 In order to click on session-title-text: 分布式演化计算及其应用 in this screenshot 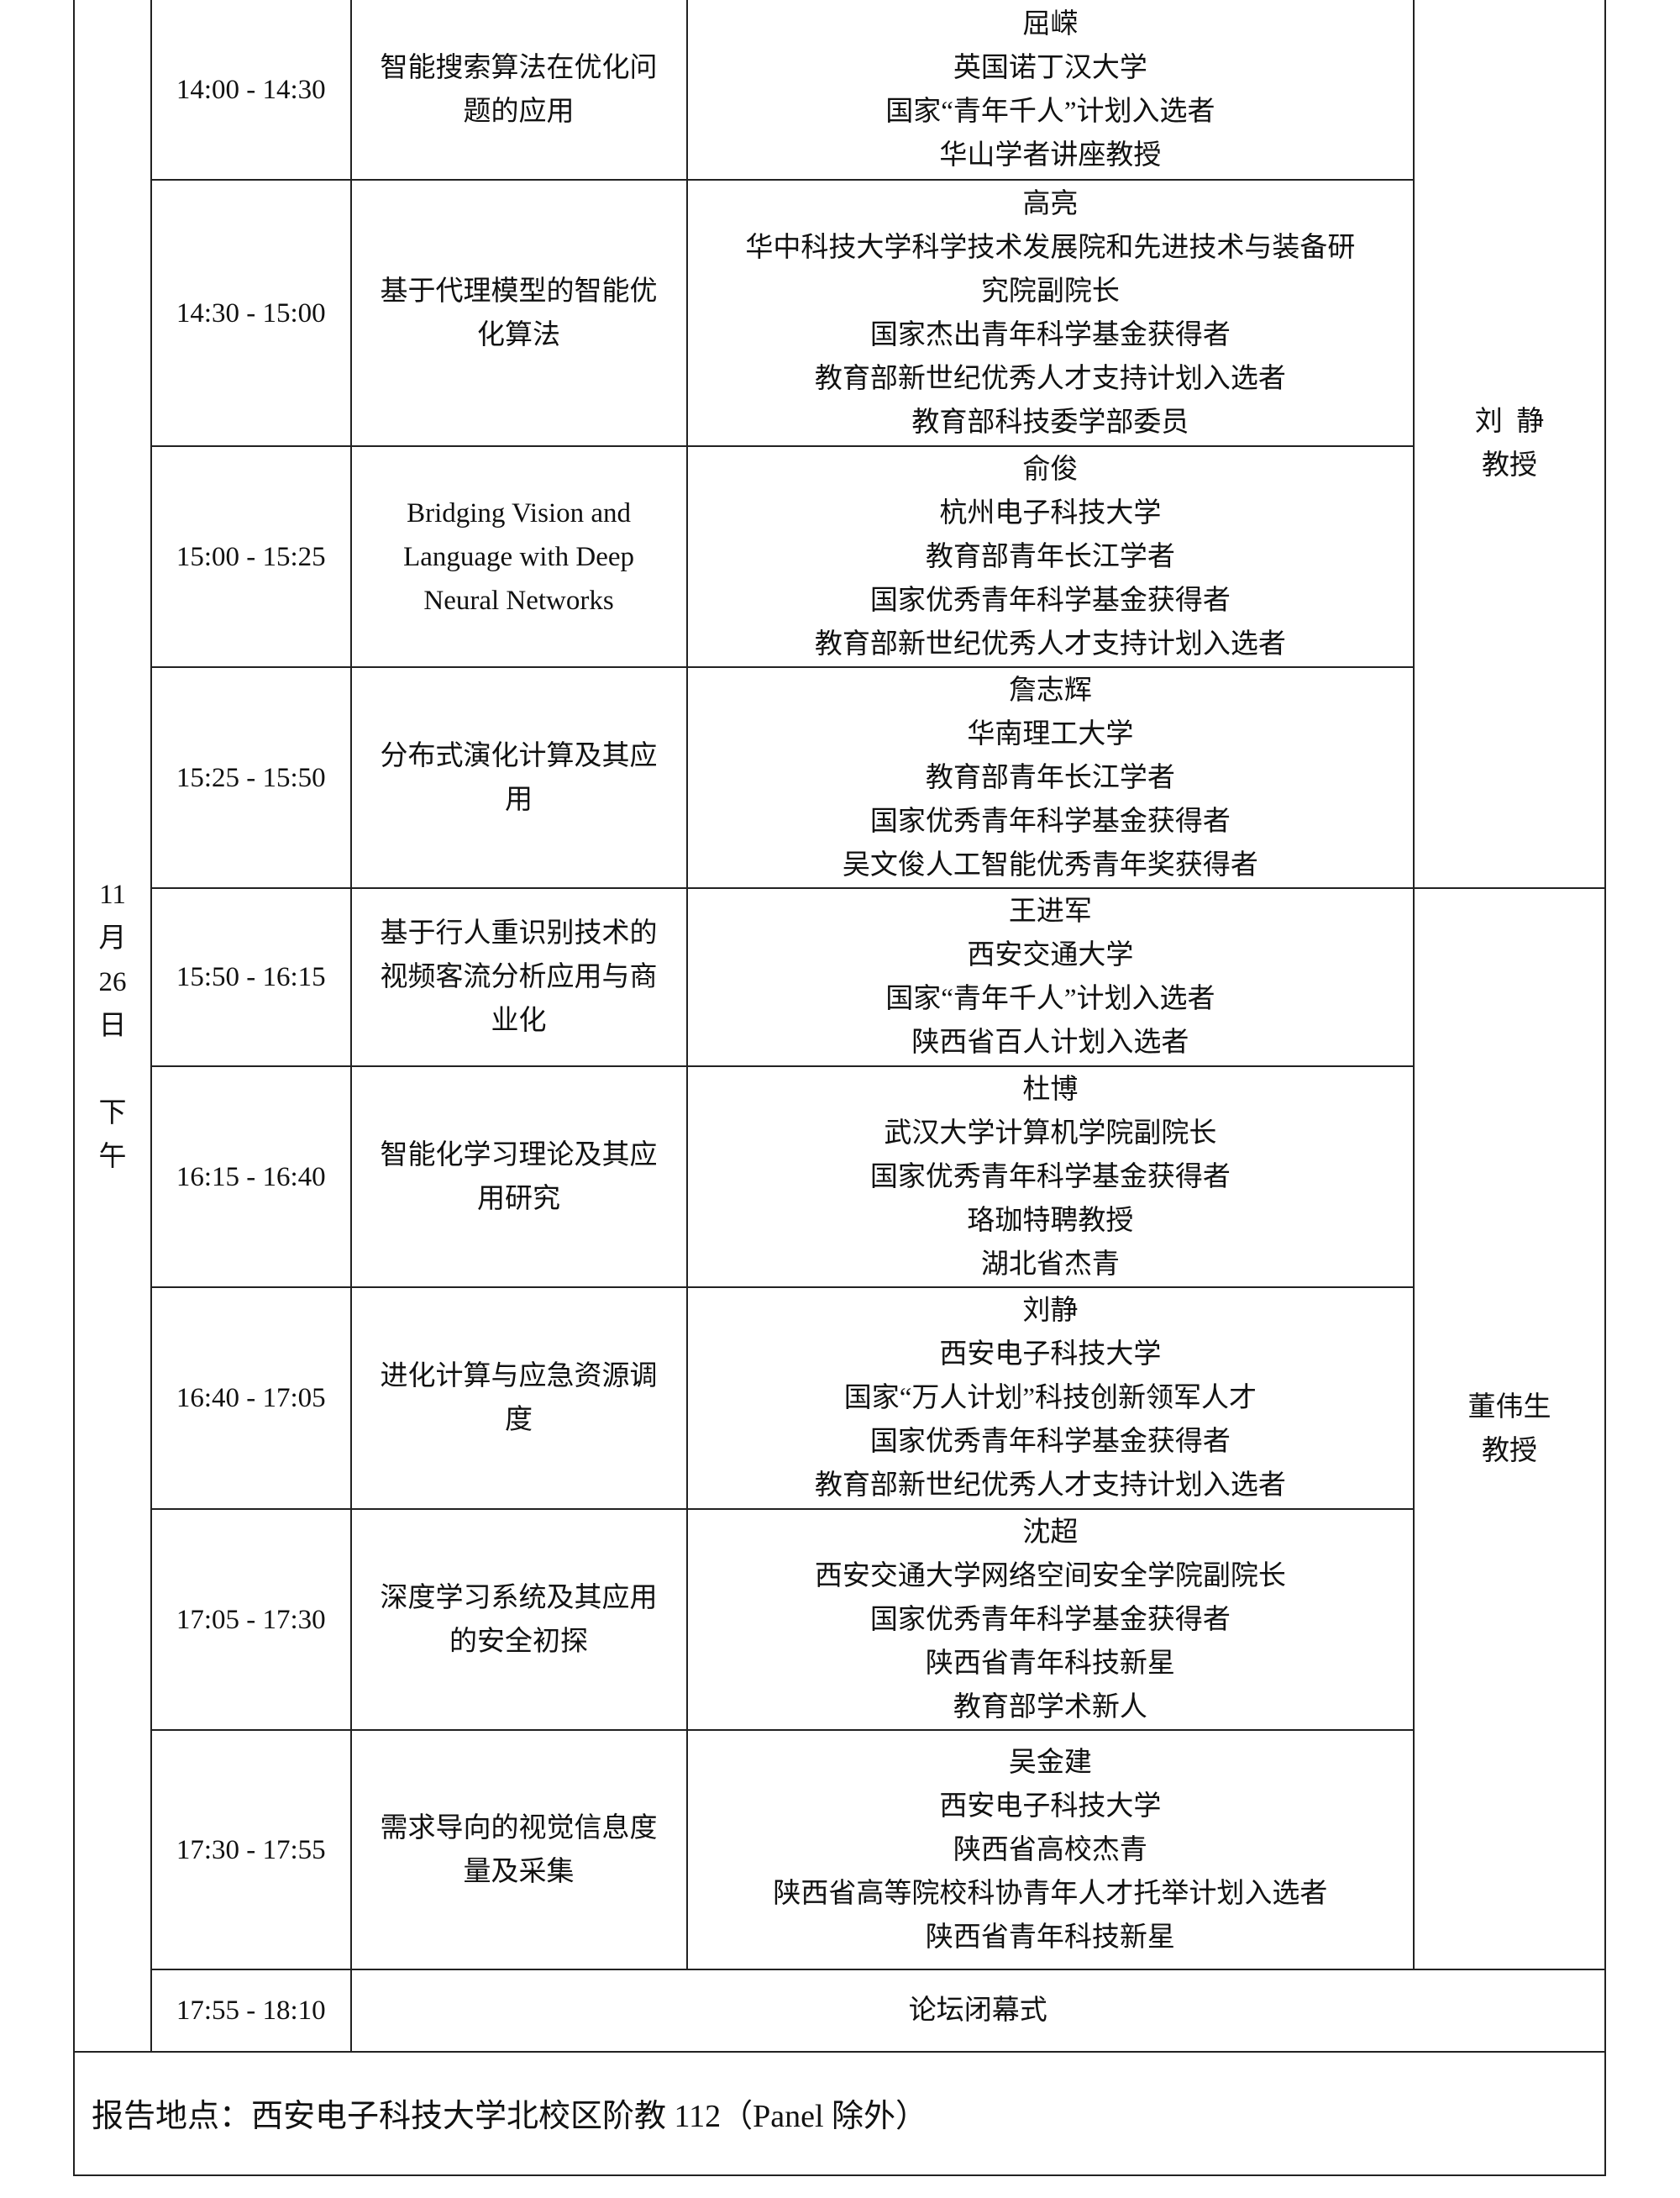, I will do `click(519, 777)`.